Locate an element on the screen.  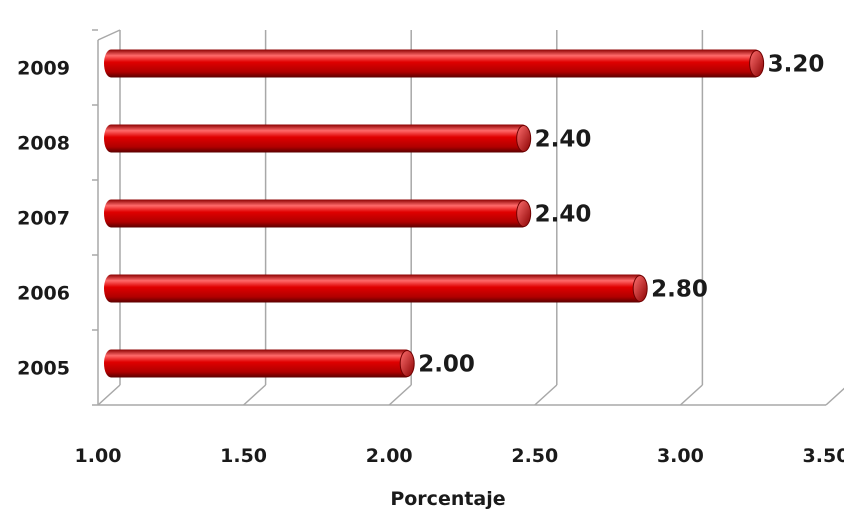
y-category-label: 2006 is located at coordinates (43, 294).